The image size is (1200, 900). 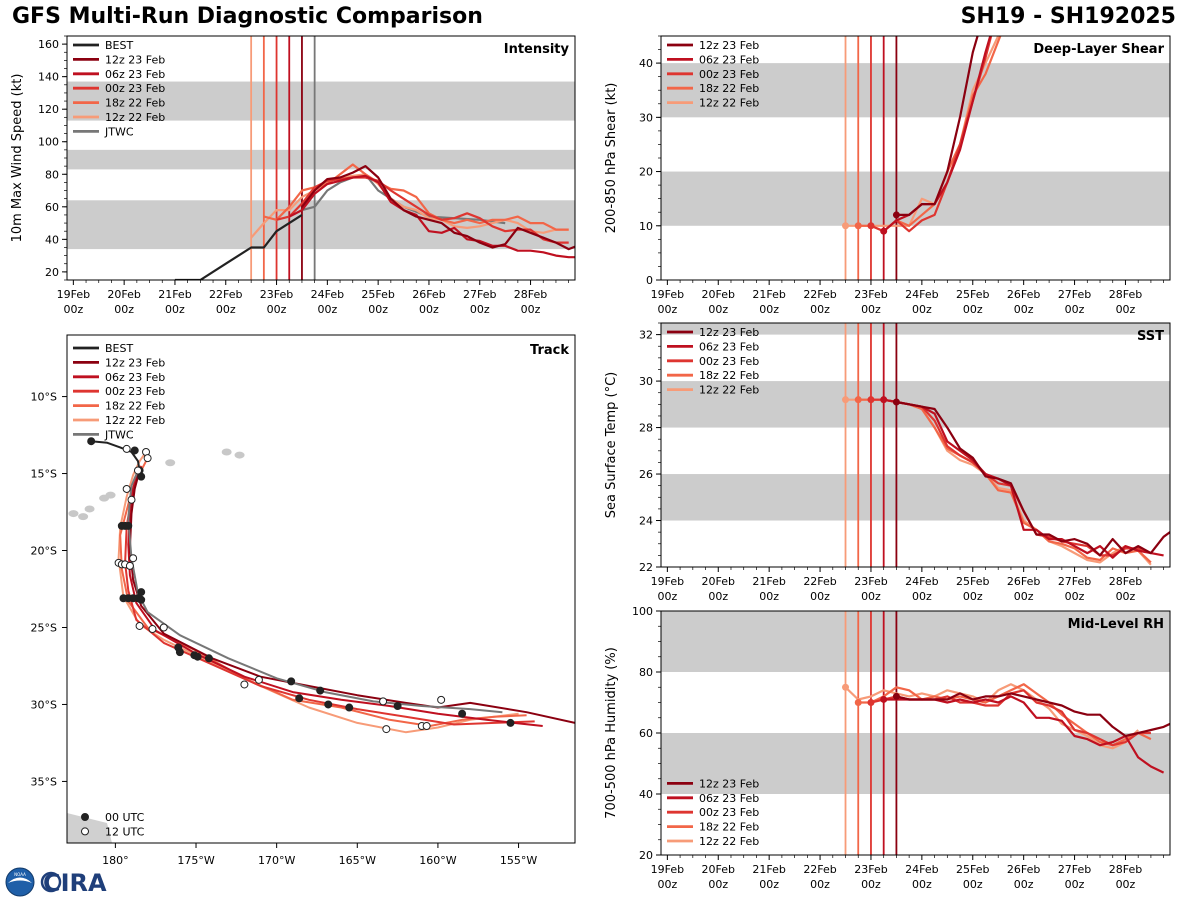 What do you see at coordinates (921, 294) in the screenshot?
I see `shear-xtick-day-label: 24Feb` at bounding box center [921, 294].